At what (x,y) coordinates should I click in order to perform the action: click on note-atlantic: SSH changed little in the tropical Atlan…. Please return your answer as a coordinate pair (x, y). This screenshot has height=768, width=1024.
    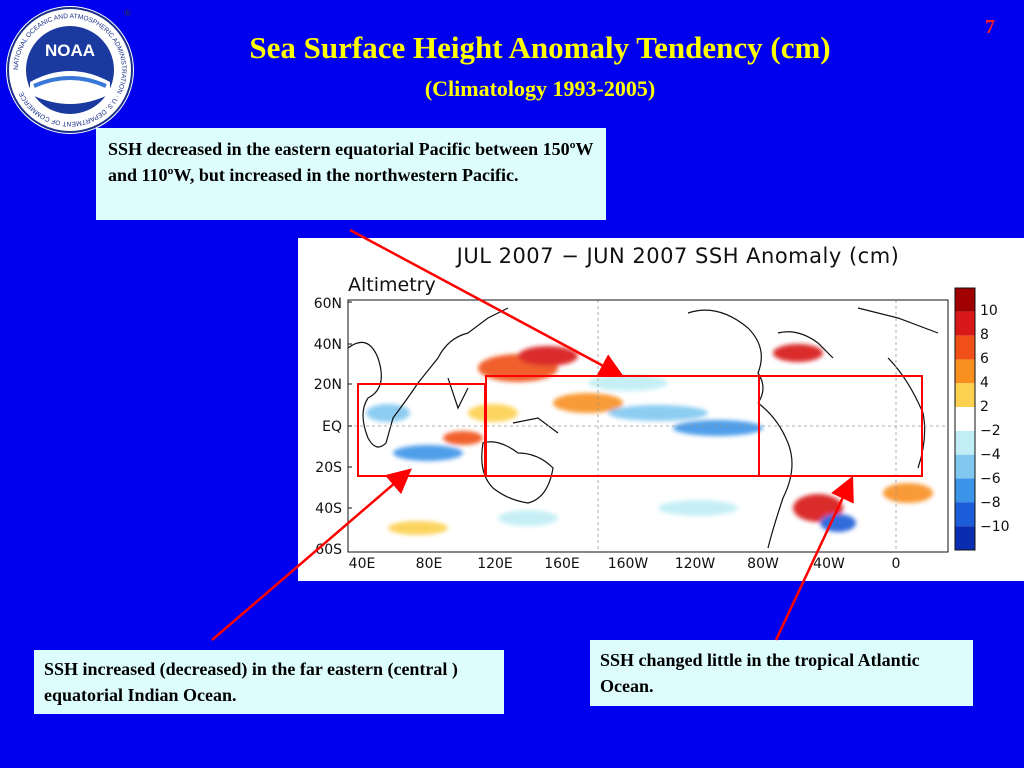
    Looking at the image, I should click on (781, 673).